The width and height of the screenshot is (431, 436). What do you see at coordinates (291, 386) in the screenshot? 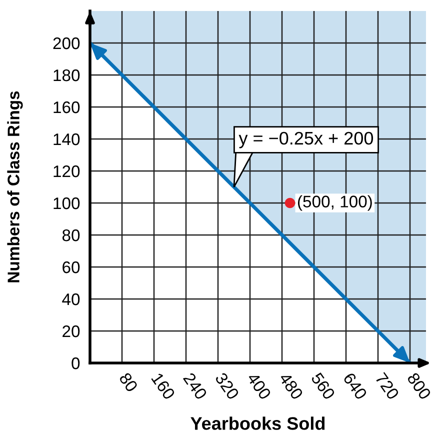
I see `x-tick-label: 480` at bounding box center [291, 386].